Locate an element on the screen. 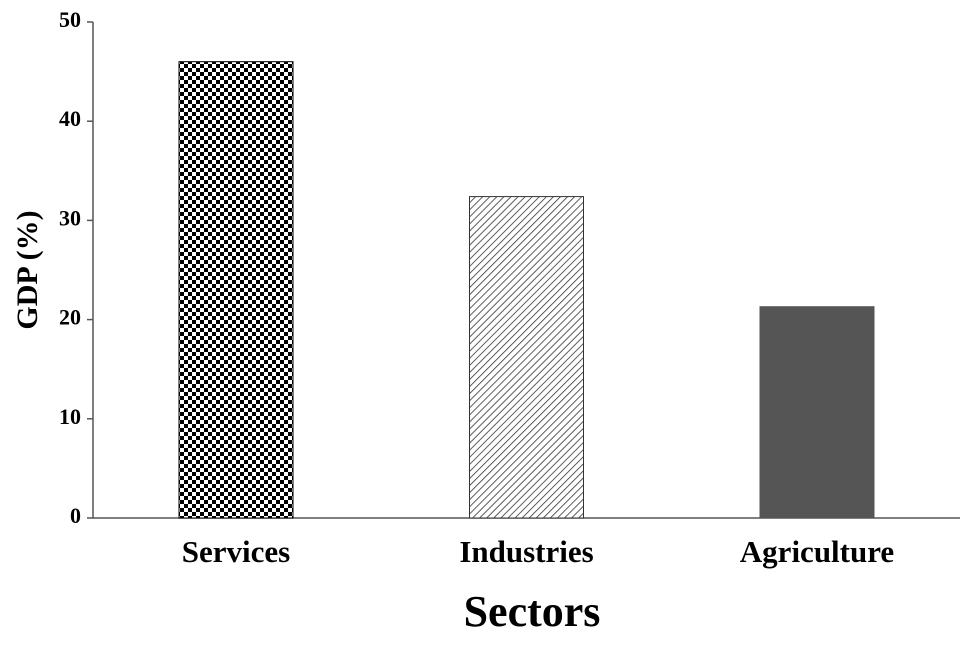 The image size is (969, 645). y-tick-label: 40 is located at coordinates (70, 118).